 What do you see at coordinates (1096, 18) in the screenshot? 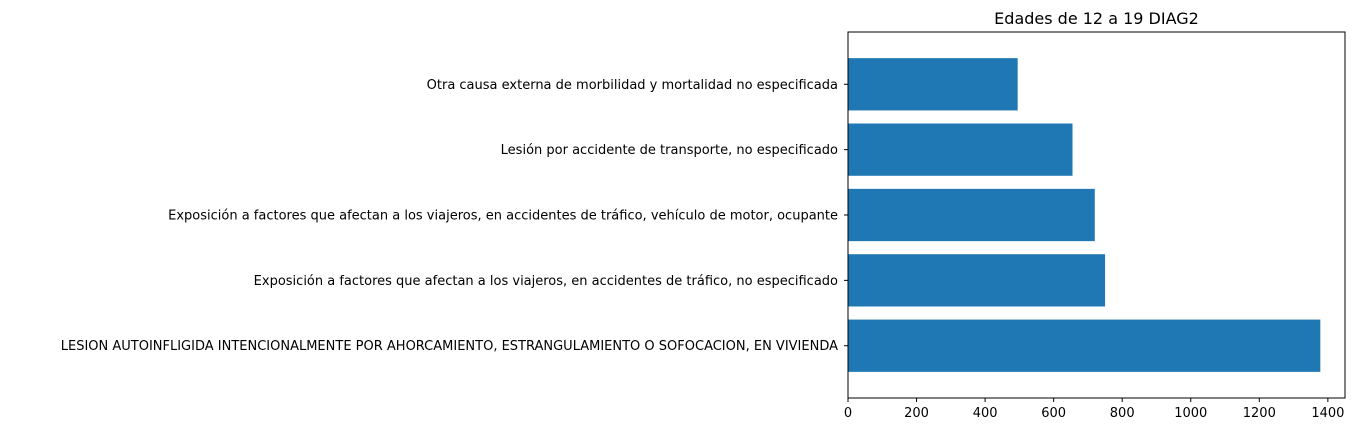
I see `chart-title: Edades de 12 a 19 DIAG2` at bounding box center [1096, 18].